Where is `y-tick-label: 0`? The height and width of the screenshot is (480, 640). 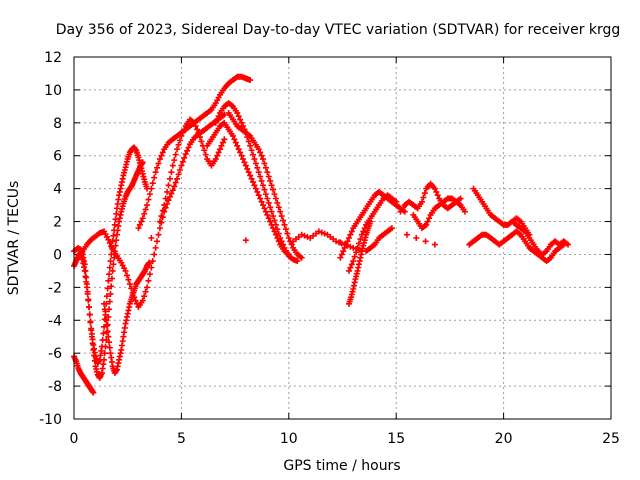
y-tick-label: 0 is located at coordinates (57, 255).